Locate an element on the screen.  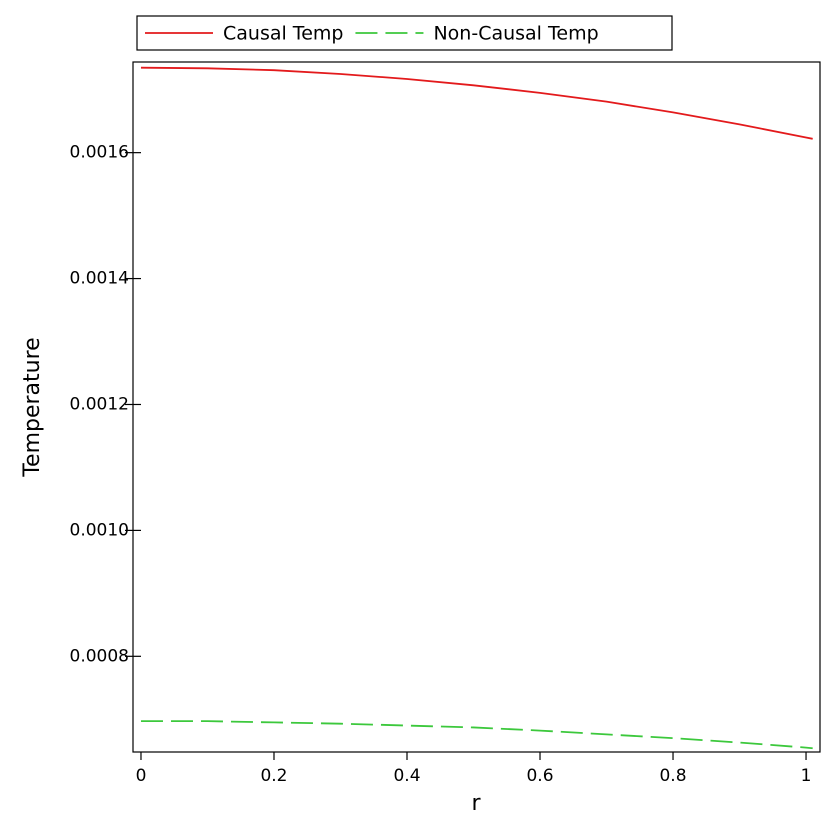
y-tick-label: 0.0012 is located at coordinates (99, 404).